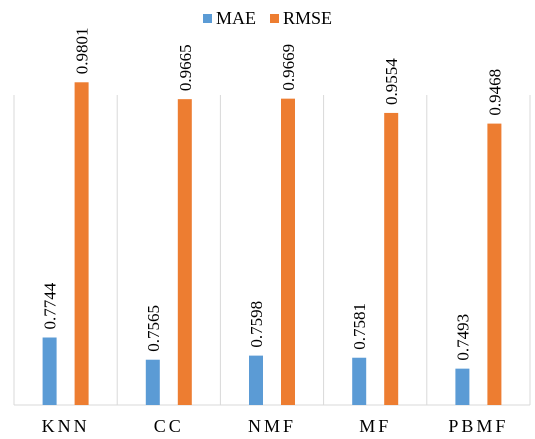  I want to click on data-label-mae-nmf: 0.7598, so click(256, 324).